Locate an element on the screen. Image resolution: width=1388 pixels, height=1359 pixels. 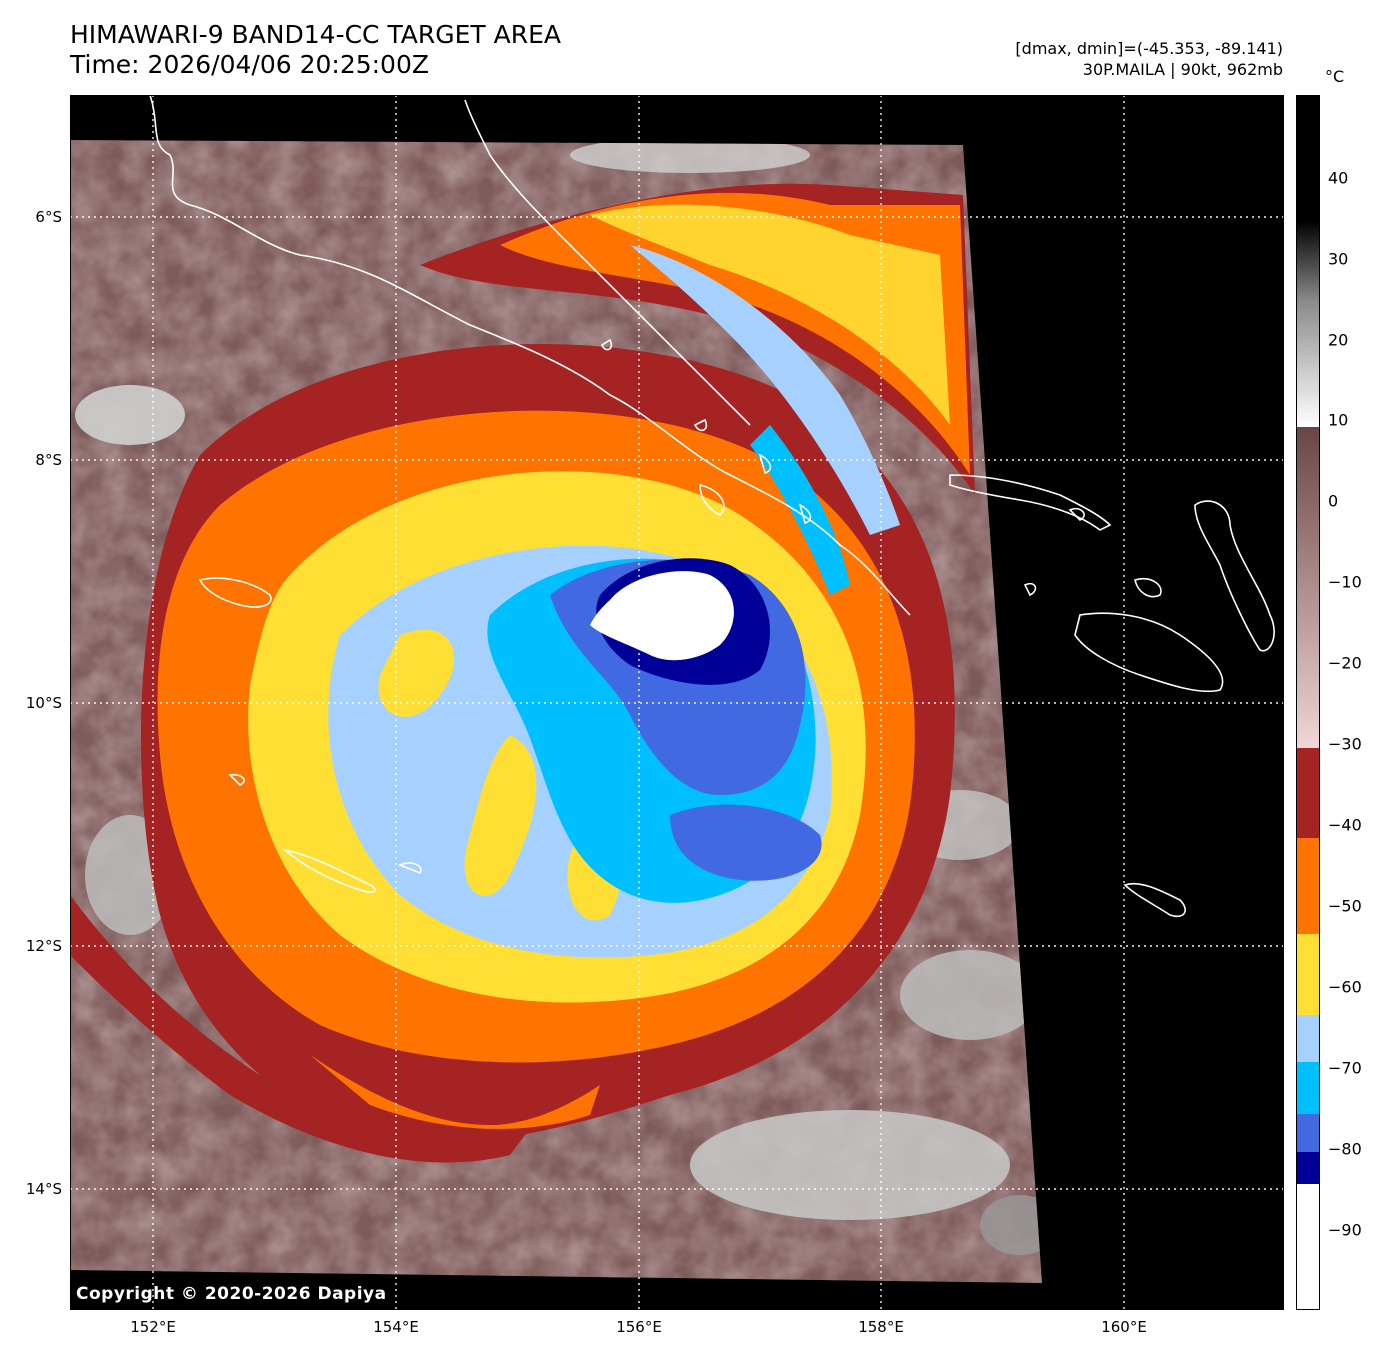
copyright-text: Copyright © 2020-2026 Dapiya is located at coordinates (231, 1294).